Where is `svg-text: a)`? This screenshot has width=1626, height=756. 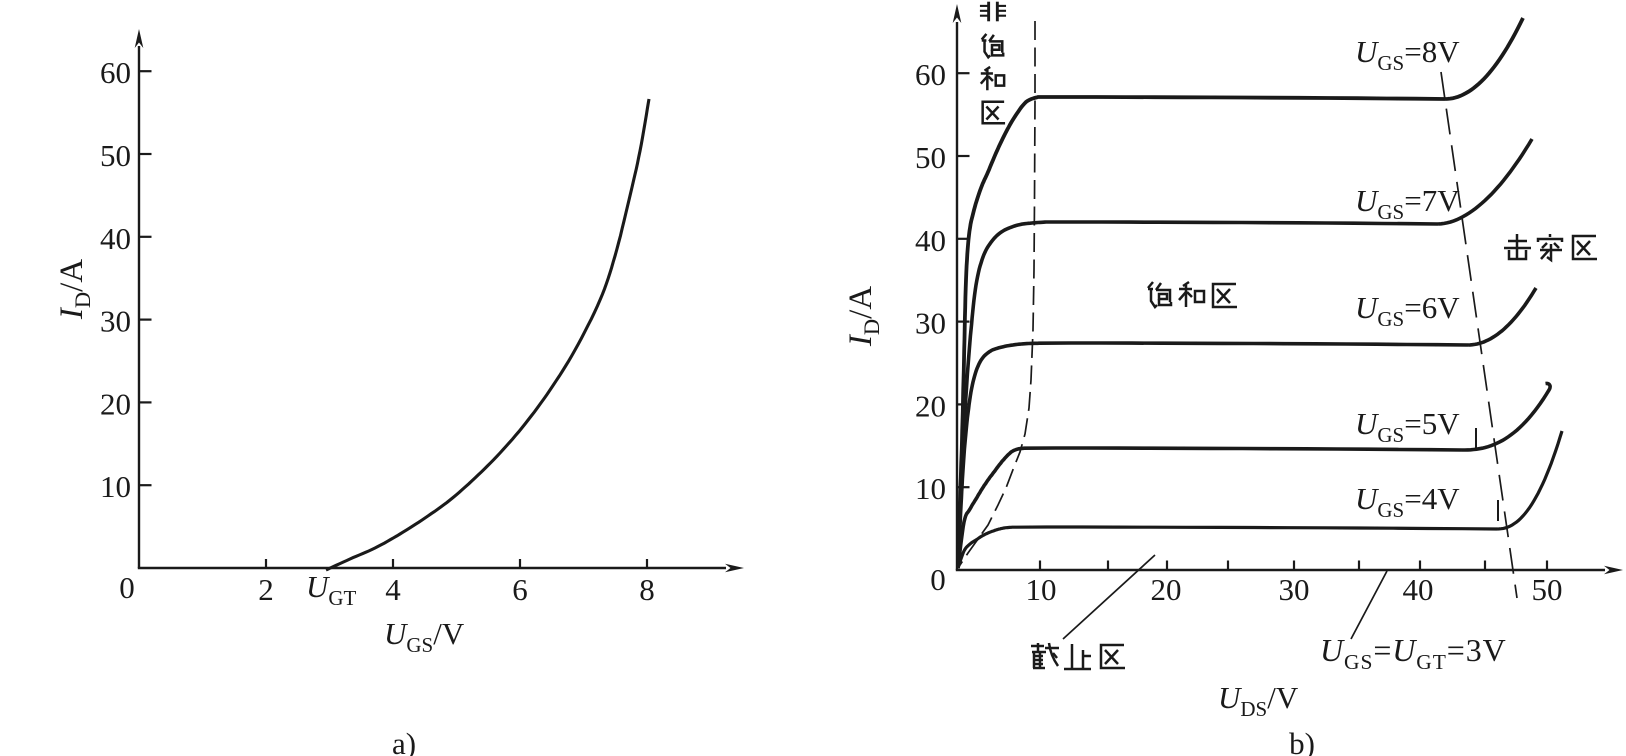
svg-text: a) is located at coordinates (404, 741).